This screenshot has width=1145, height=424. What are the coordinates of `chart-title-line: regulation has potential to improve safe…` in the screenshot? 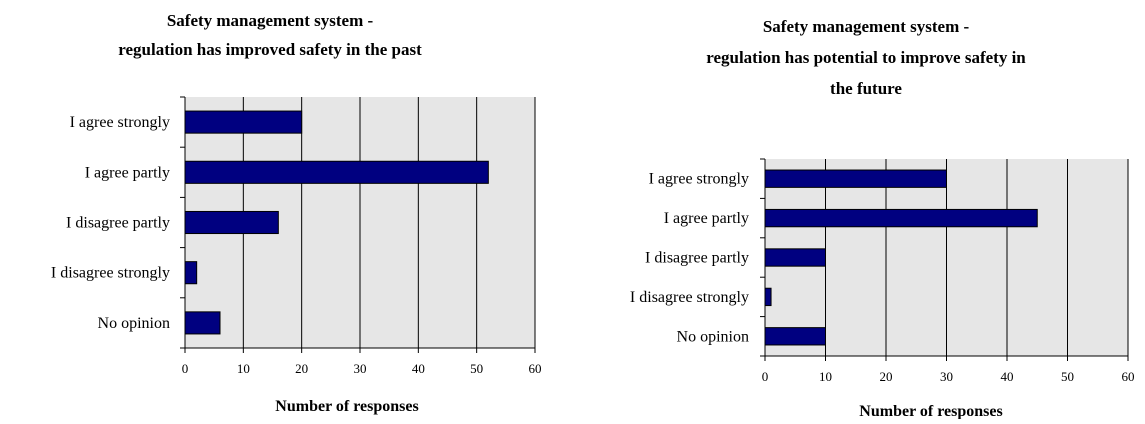 It's located at (866, 57).